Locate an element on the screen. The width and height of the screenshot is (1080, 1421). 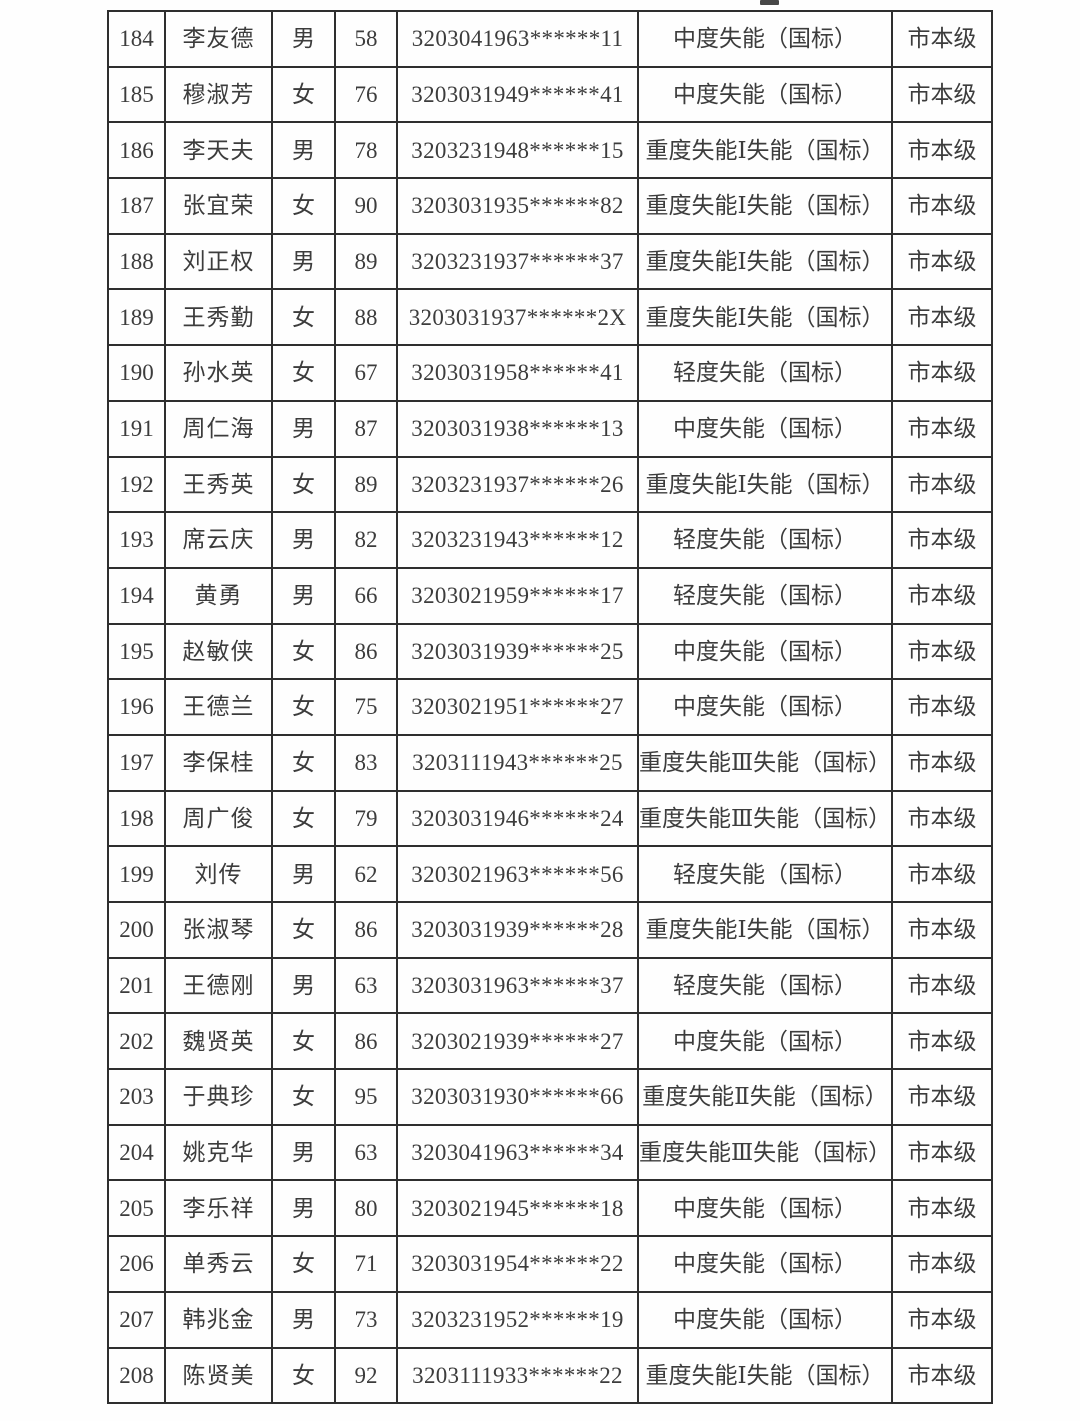
cell-id: 3203041963******34 is located at coordinates (517, 1152).